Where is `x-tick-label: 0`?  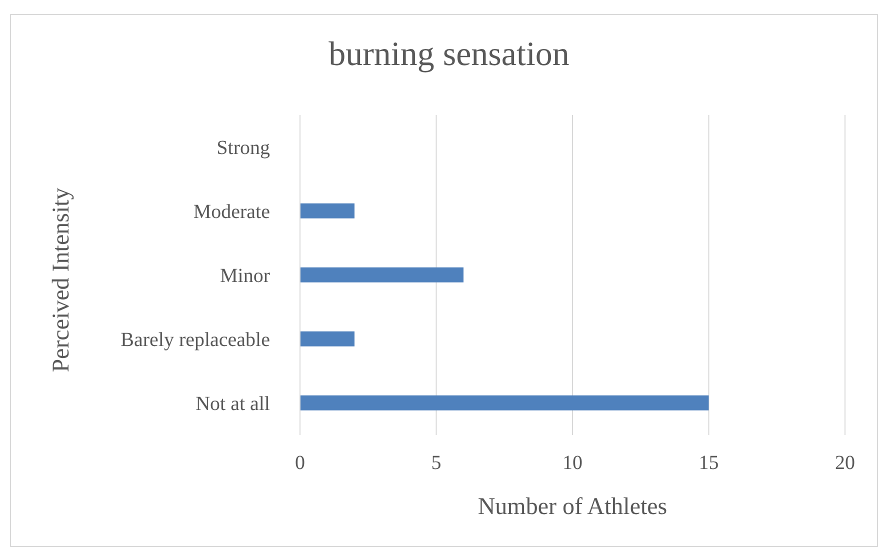
x-tick-label: 0 is located at coordinates (300, 463).